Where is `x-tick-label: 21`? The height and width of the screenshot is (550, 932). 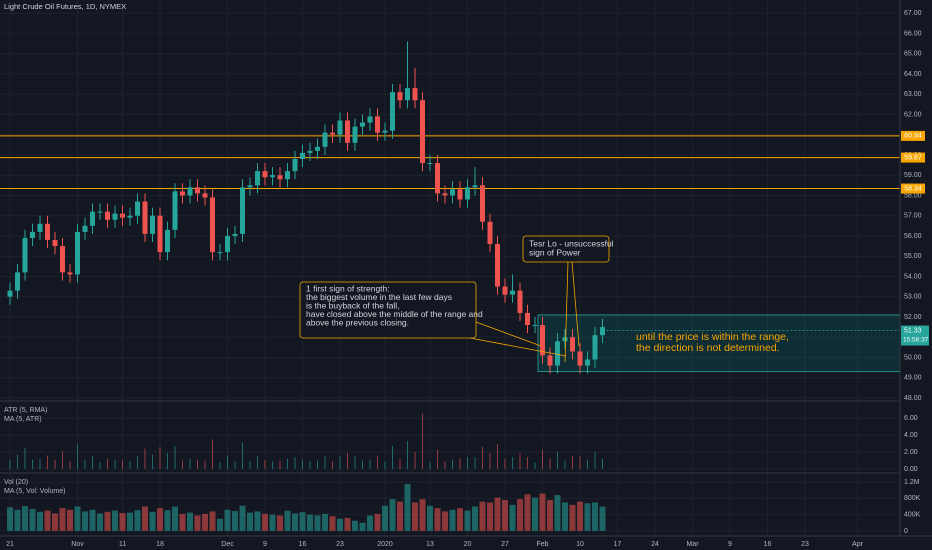 x-tick-label: 21 is located at coordinates (10, 544).